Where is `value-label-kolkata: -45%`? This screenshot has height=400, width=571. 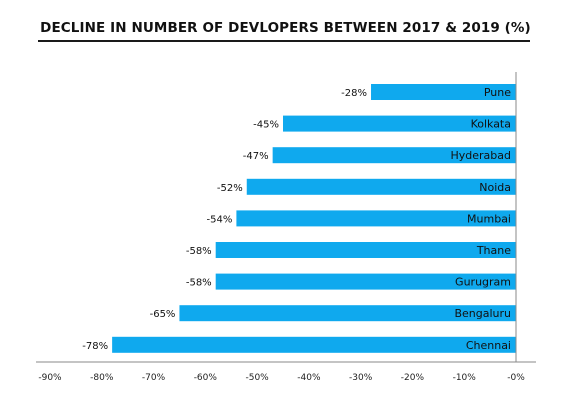
value-label-kolkata: -45% is located at coordinates (266, 125).